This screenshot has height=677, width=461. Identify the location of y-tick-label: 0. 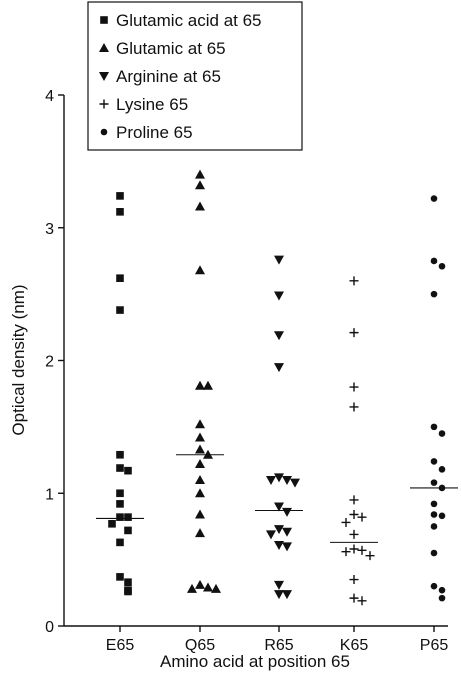
(49, 627).